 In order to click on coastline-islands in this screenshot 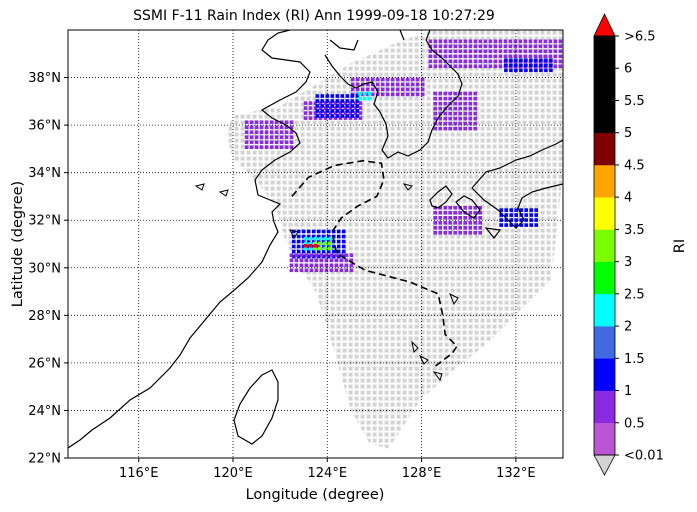, I will do `click(326, 282)`.